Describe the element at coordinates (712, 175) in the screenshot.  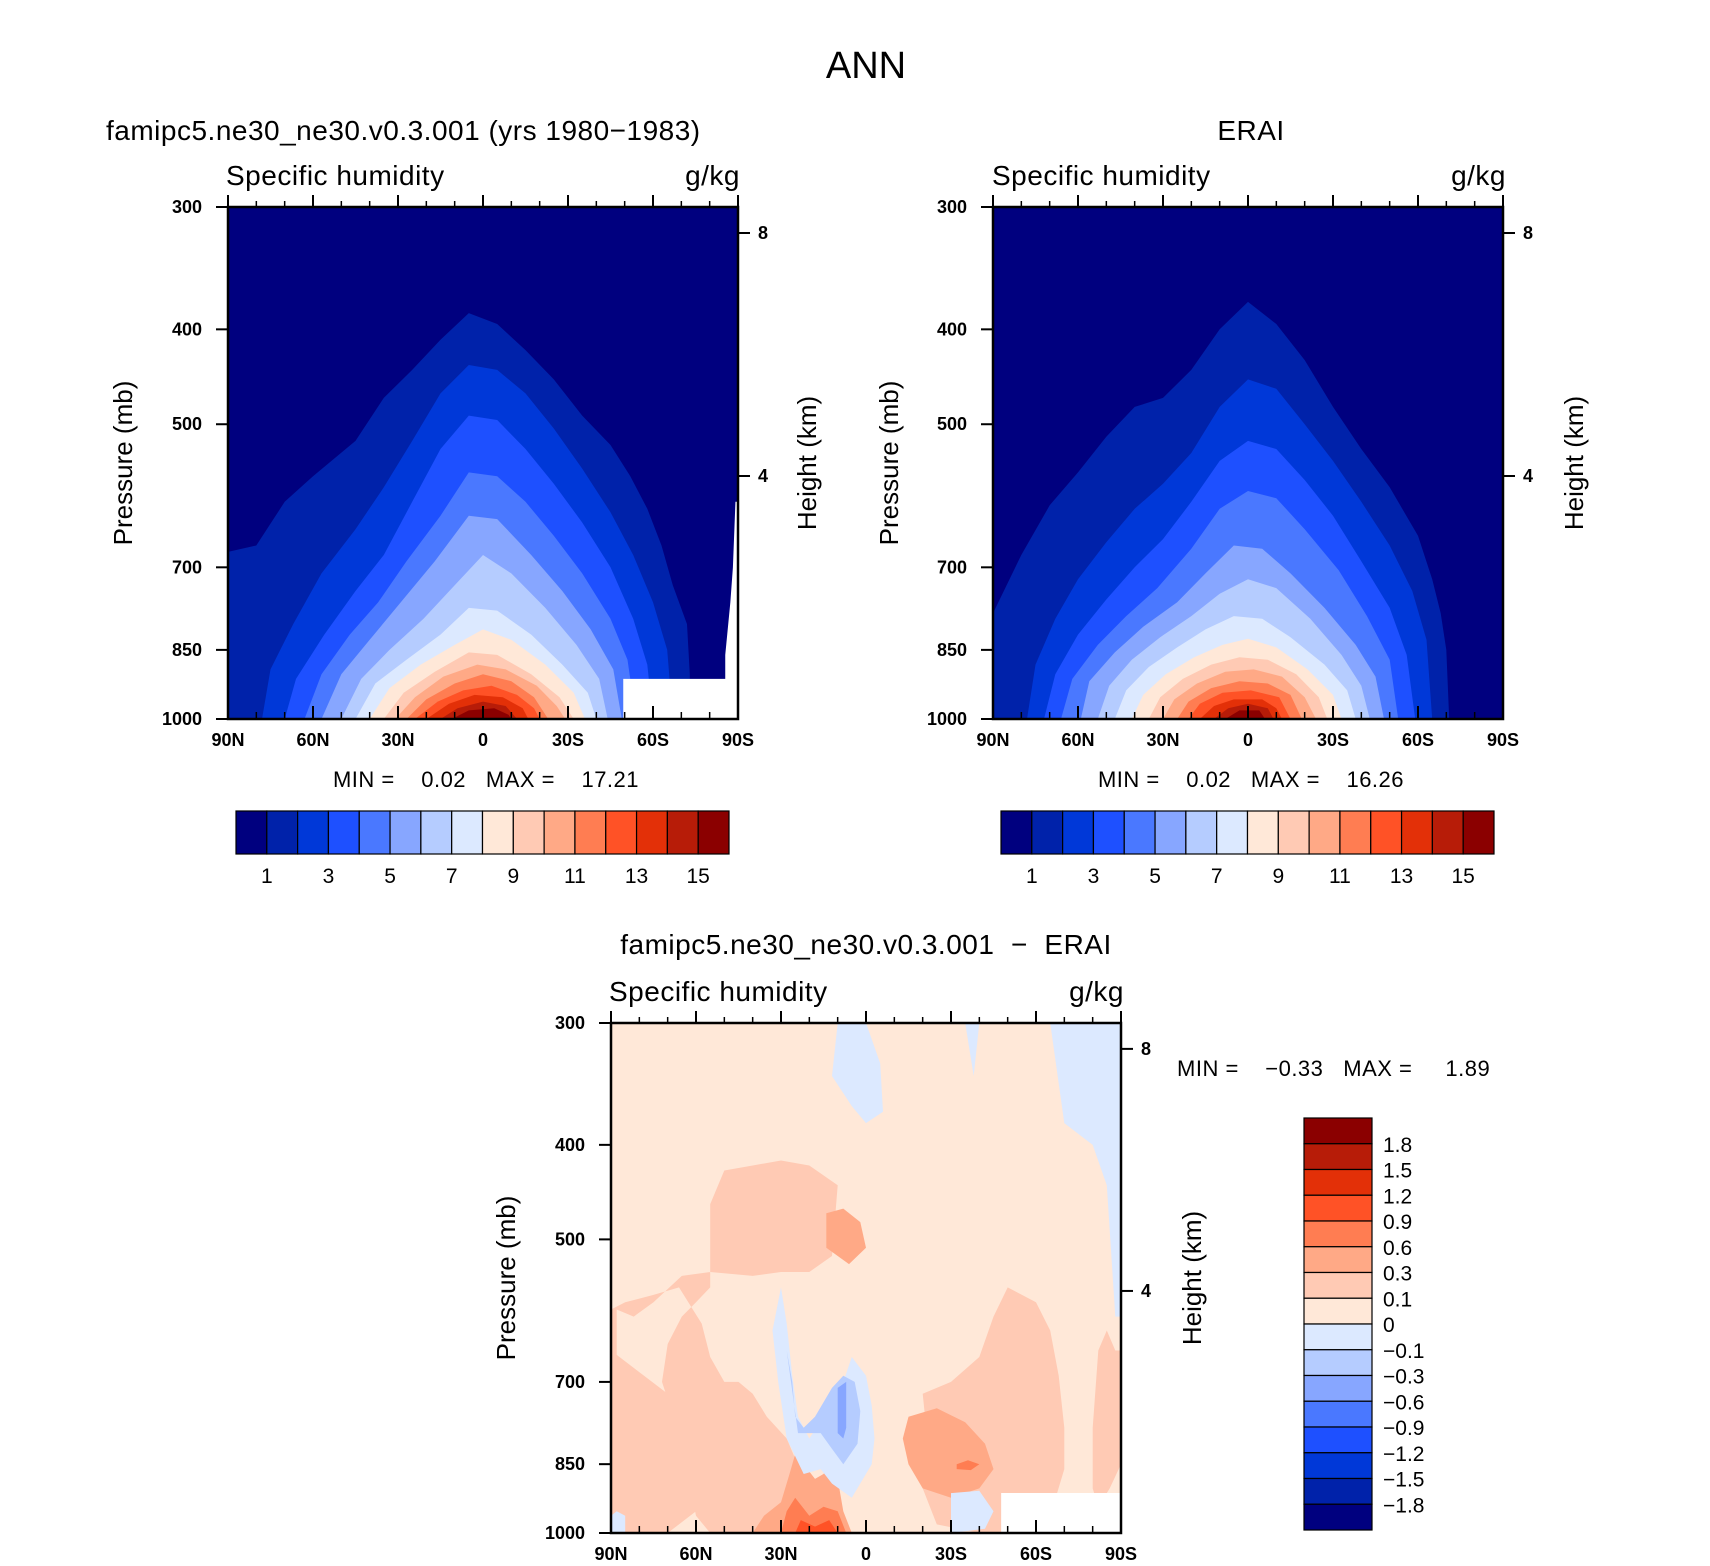
I see `units-label: g/kg` at that location.